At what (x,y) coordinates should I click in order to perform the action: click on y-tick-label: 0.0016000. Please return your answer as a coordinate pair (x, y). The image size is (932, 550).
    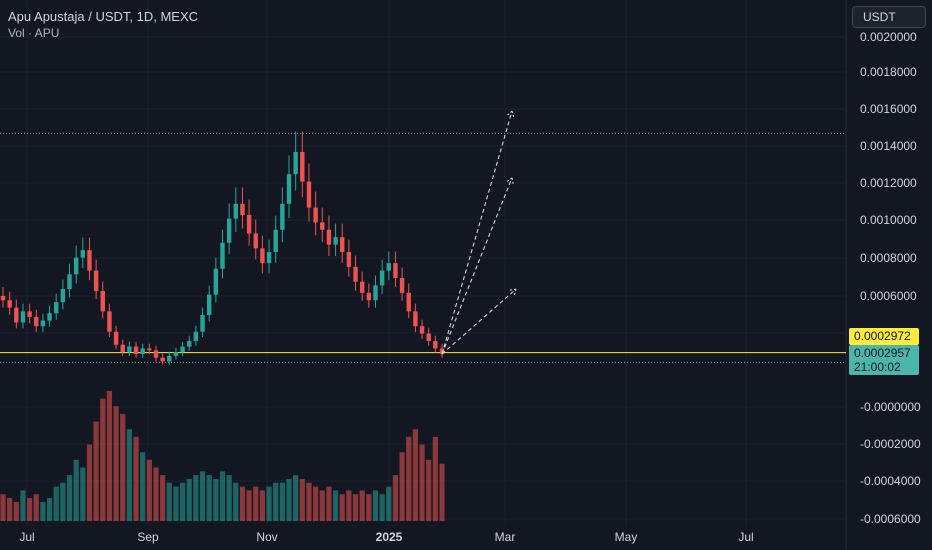
    Looking at the image, I should click on (888, 109).